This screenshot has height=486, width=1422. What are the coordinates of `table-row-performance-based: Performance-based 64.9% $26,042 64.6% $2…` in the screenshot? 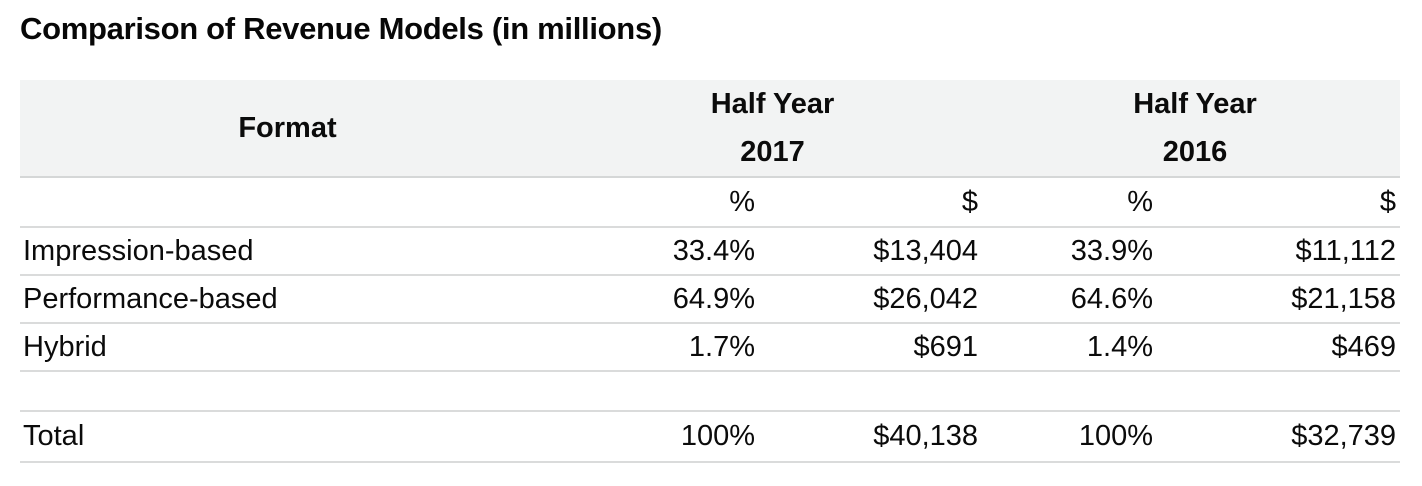 It's located at (710, 299).